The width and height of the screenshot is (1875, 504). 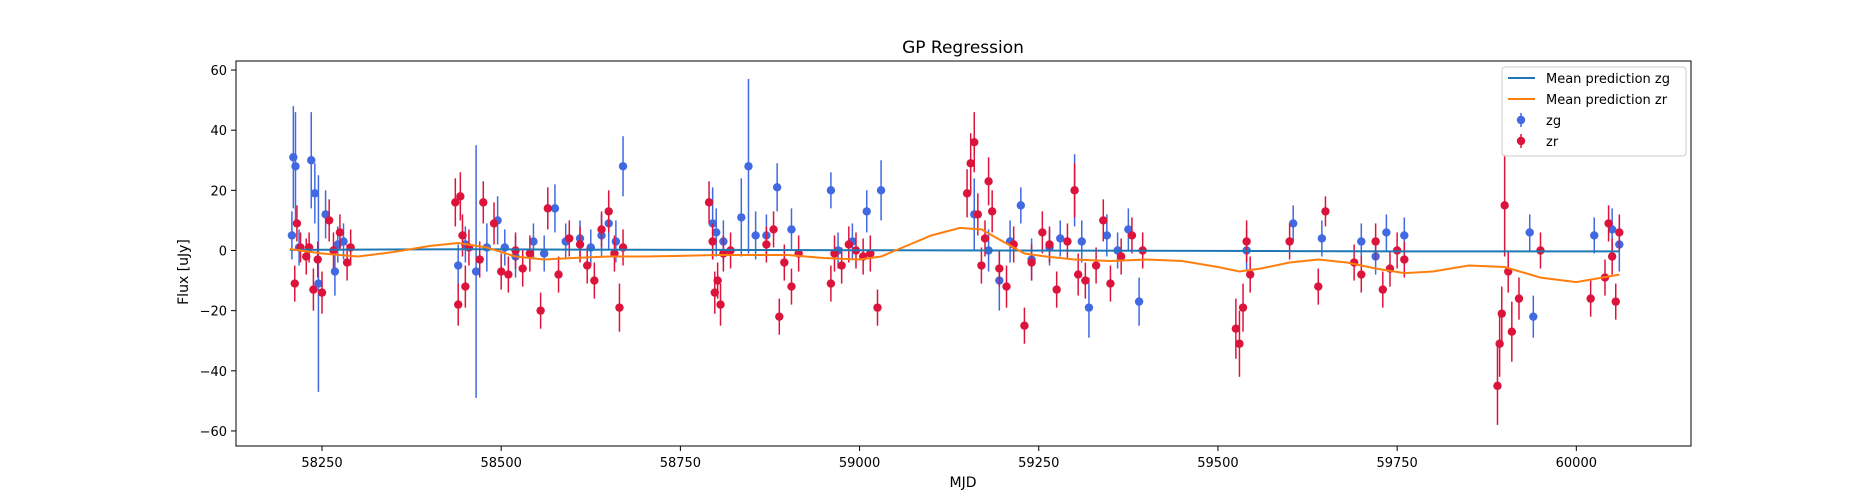 What do you see at coordinates (1038, 463) in the screenshot?
I see `x-tick-label: 59250` at bounding box center [1038, 463].